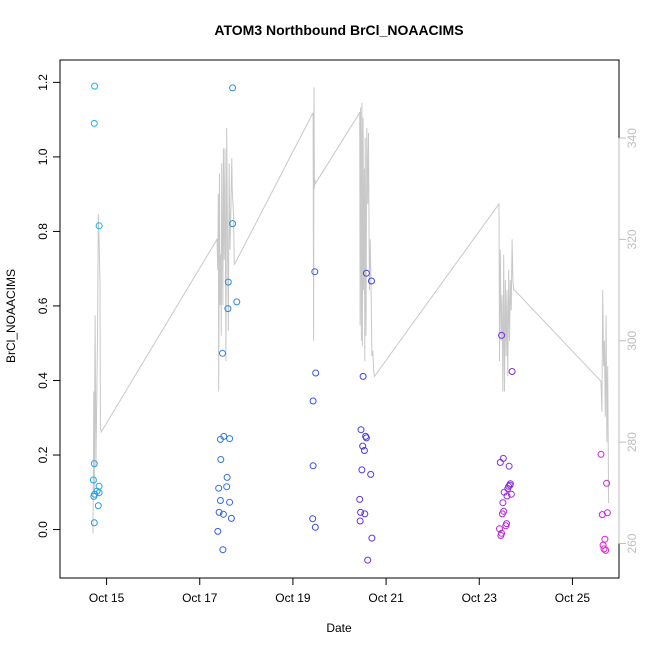  Describe the element at coordinates (43, 156) in the screenshot. I see `y-tick-label: 1.0` at that location.